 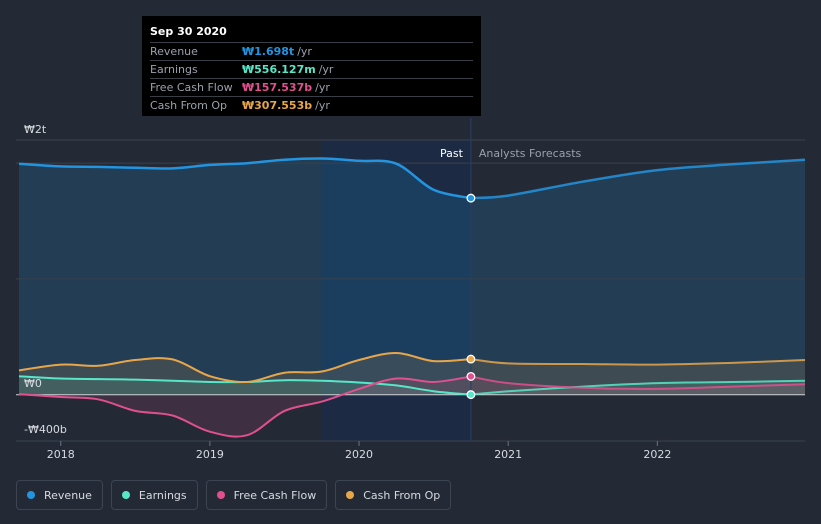 What do you see at coordinates (471, 198) in the screenshot?
I see `revenue-point` at bounding box center [471, 198].